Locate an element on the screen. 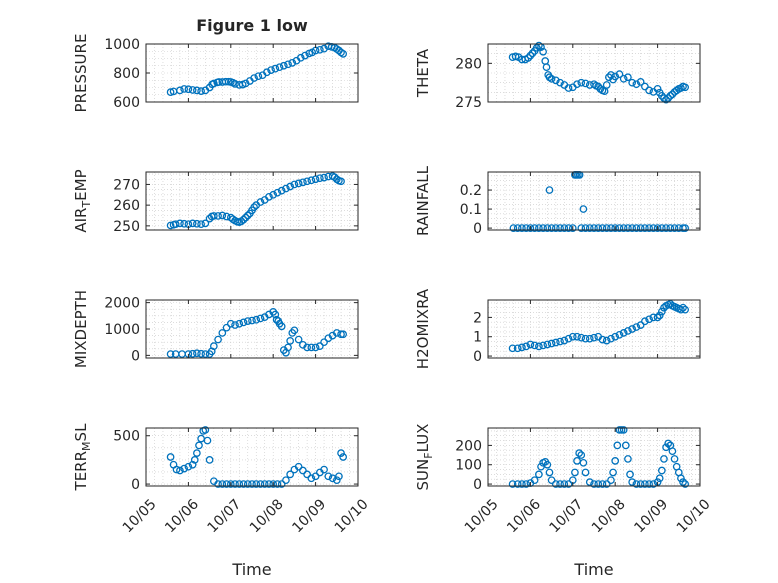 The width and height of the screenshot is (778, 583). y-tick-label: 800 is located at coordinates (126, 74).